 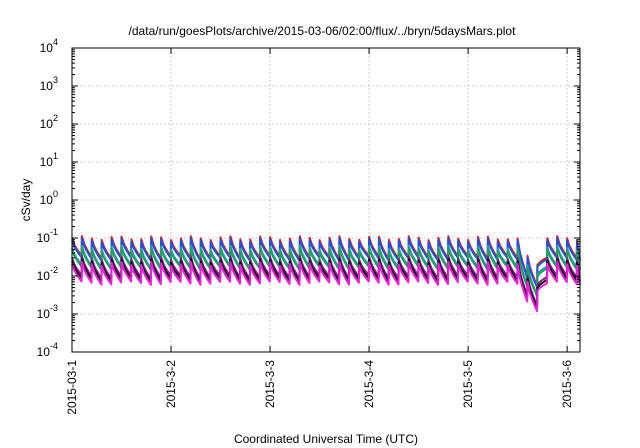 I want to click on y-tick-label: 10⁰, so click(x=49, y=198).